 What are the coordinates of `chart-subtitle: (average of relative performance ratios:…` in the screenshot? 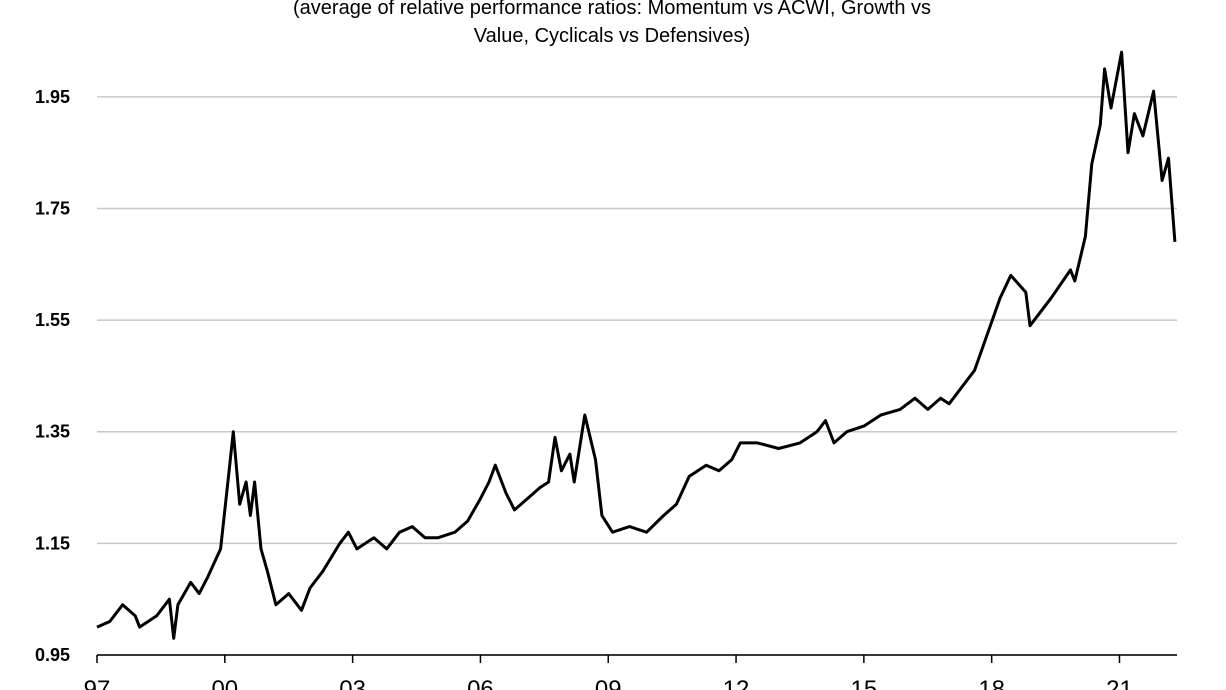 It's located at (612, 23).